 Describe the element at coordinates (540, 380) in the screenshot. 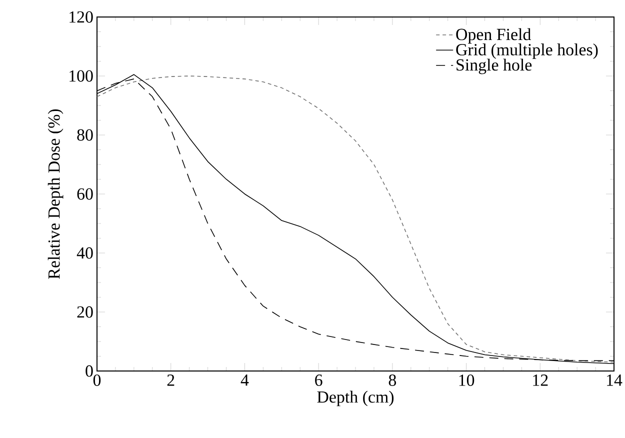

I see `x-tick-label: 12` at that location.